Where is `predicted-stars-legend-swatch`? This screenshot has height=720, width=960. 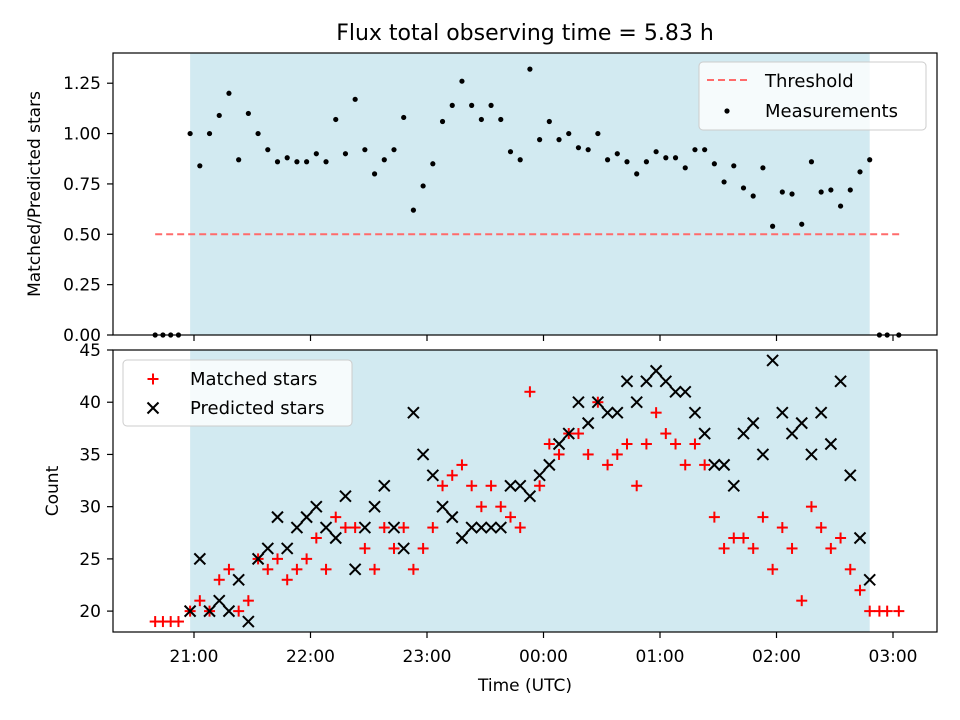
predicted-stars-legend-swatch is located at coordinates (153, 408).